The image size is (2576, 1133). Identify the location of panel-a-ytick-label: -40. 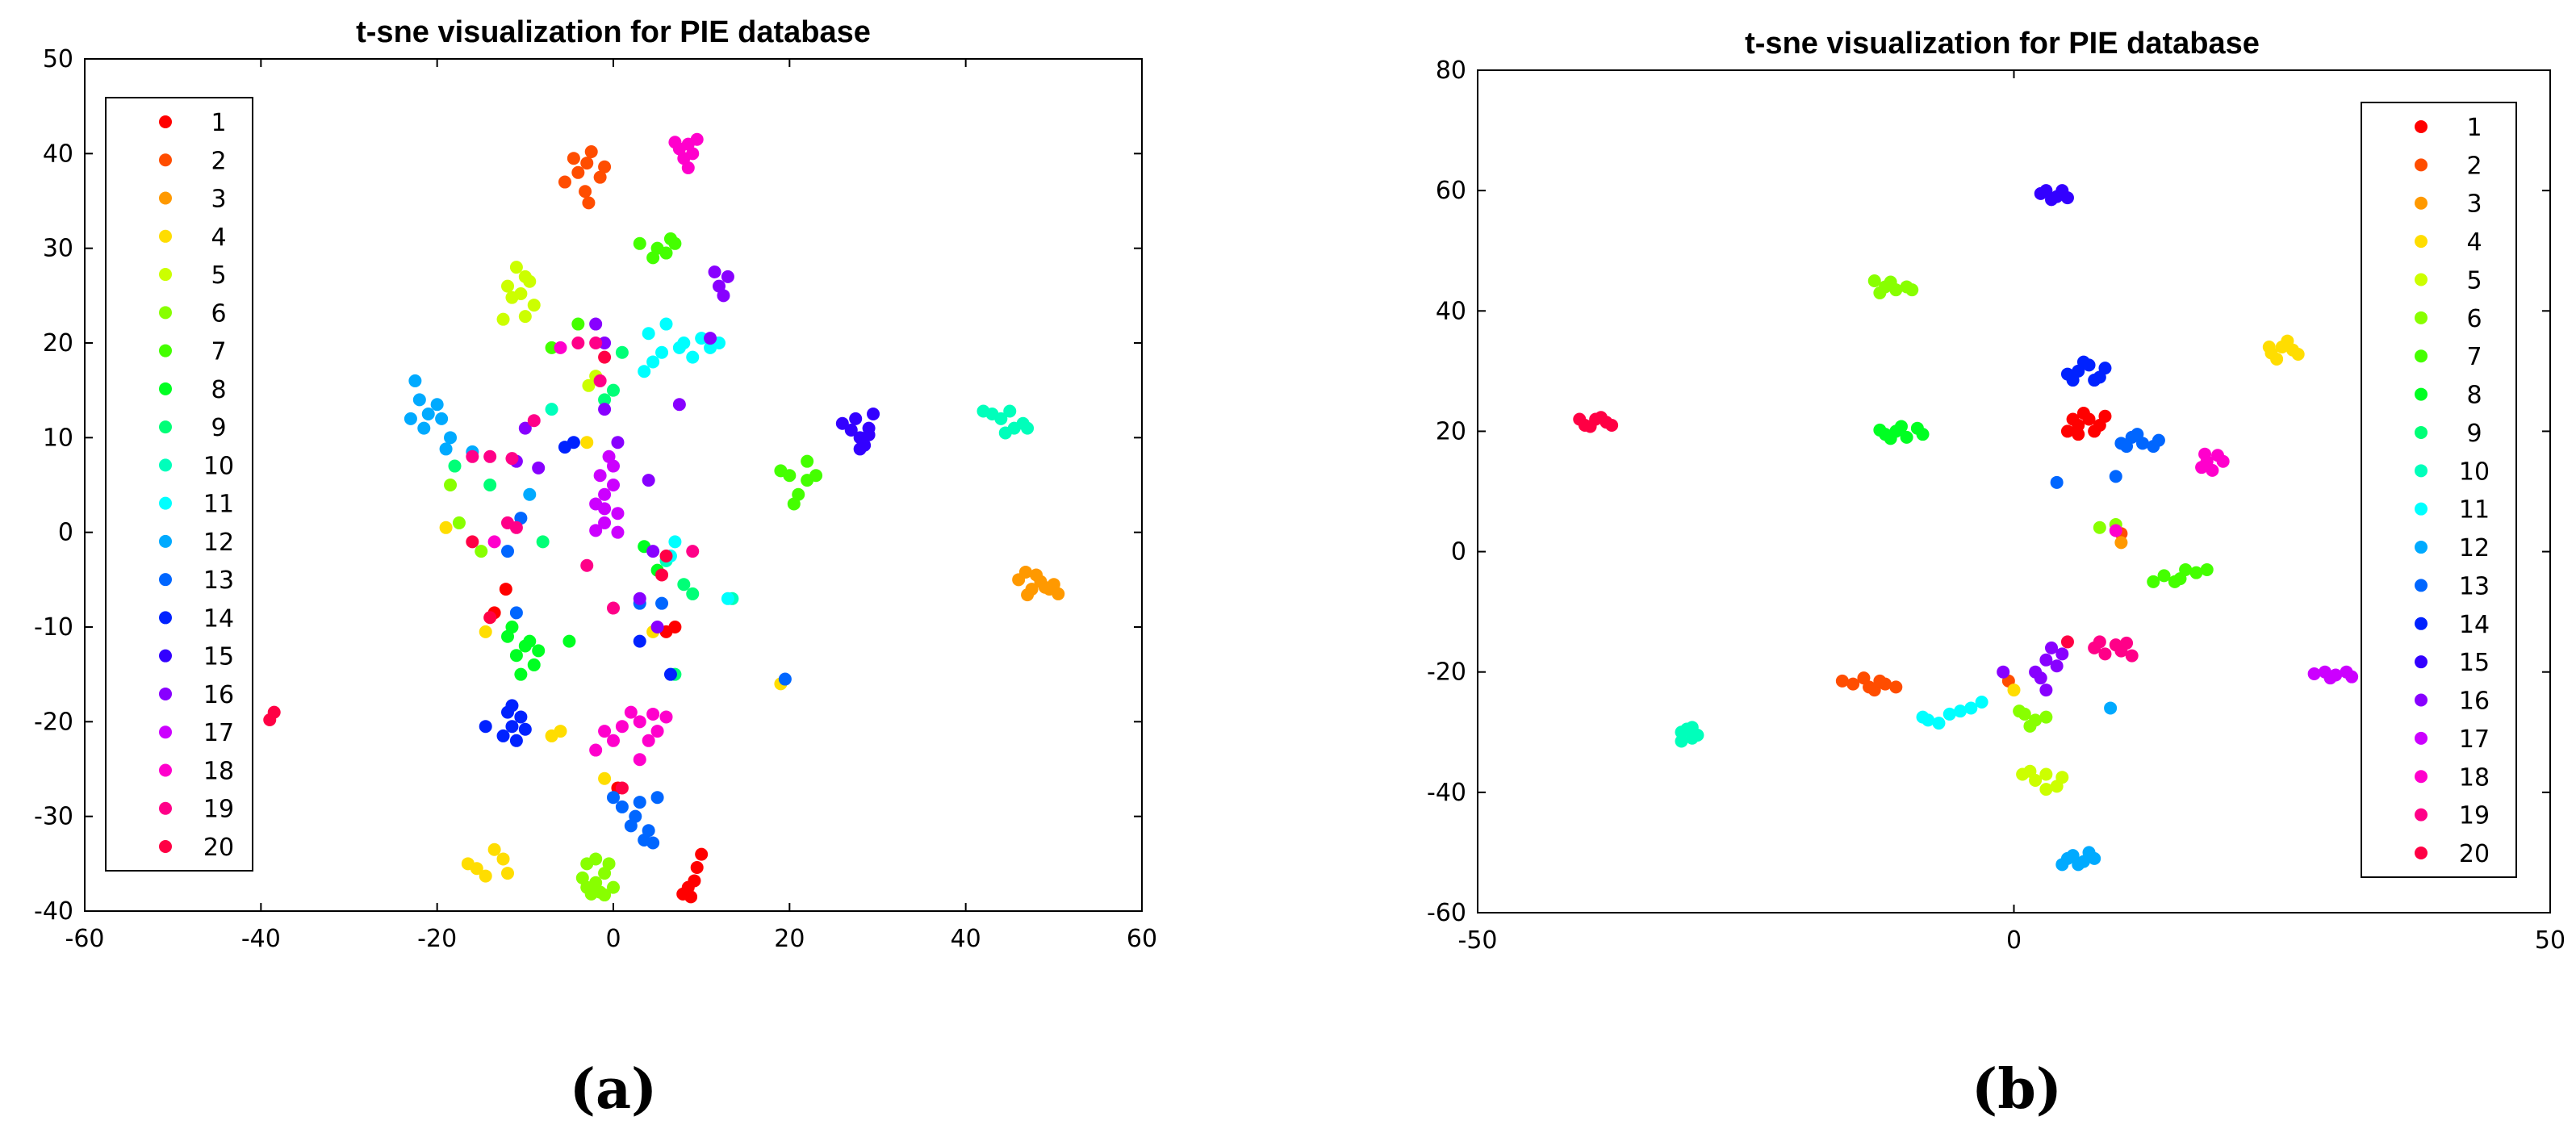
(53, 911).